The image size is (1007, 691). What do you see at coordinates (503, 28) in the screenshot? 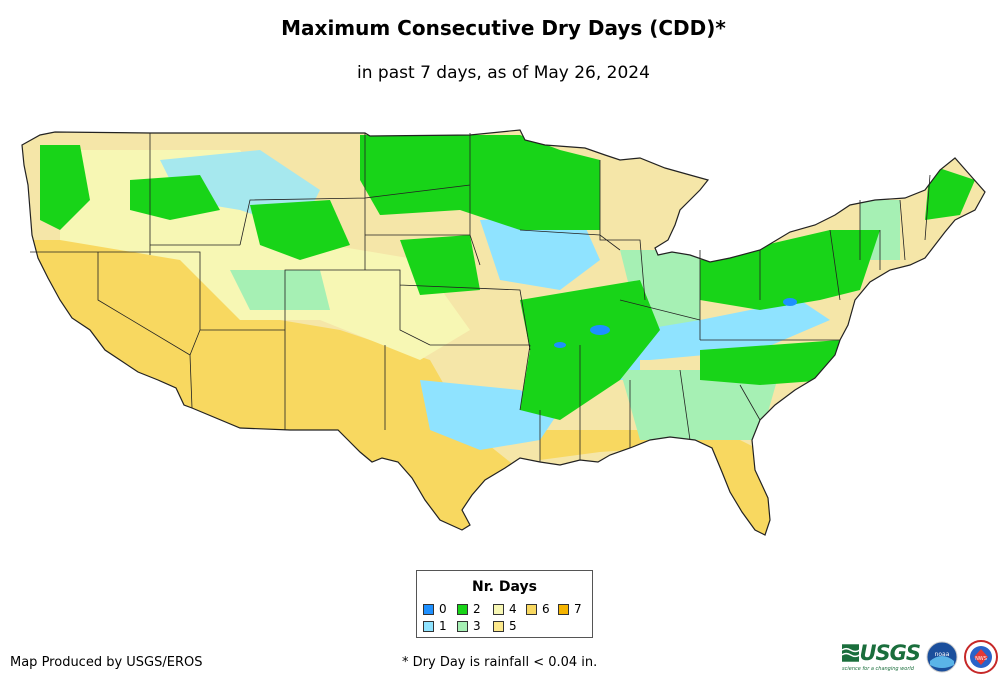
I see `map-title: Maximum Consecutive Dry Days (CDD)*` at bounding box center [503, 28].